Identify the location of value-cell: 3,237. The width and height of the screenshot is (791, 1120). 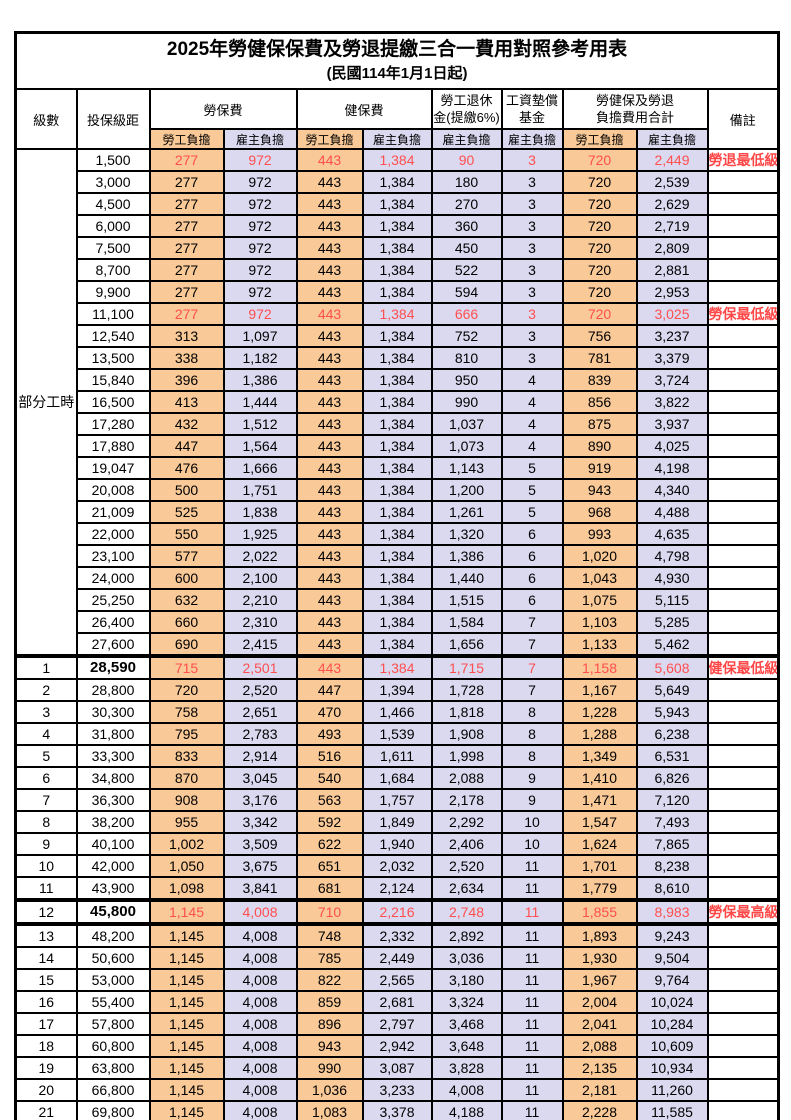
(672, 336).